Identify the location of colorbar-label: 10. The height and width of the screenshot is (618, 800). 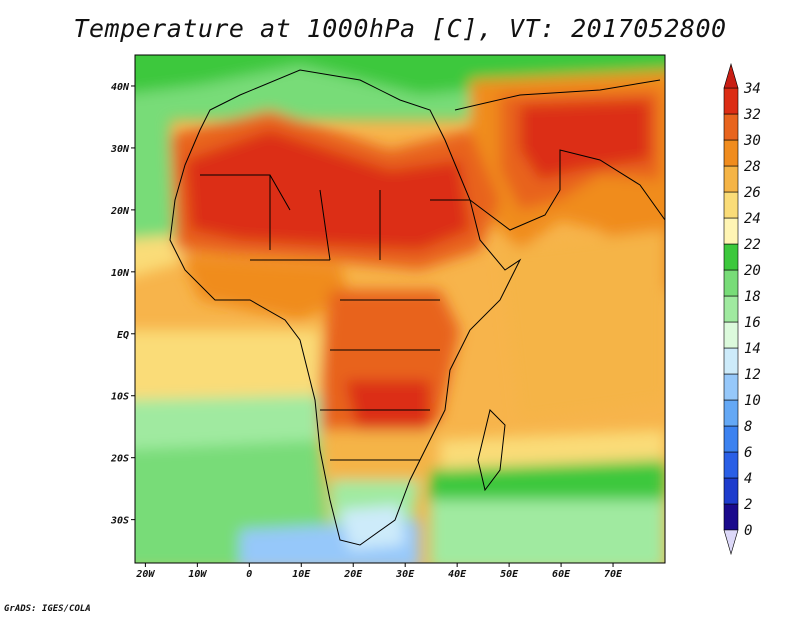
(752, 401).